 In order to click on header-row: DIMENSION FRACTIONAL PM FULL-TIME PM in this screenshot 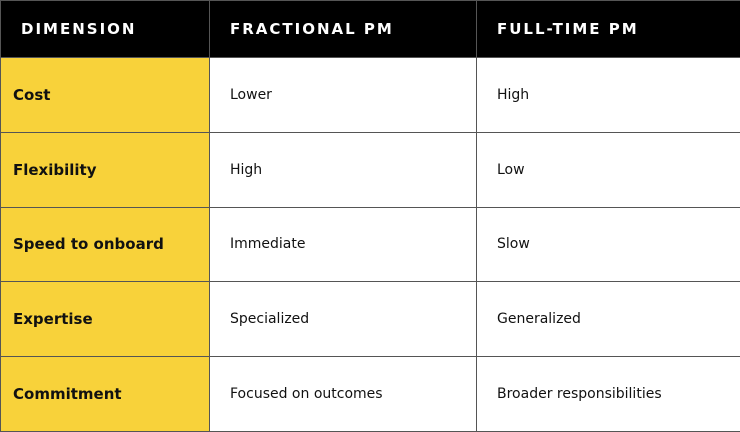, I will do `click(370, 29)`.